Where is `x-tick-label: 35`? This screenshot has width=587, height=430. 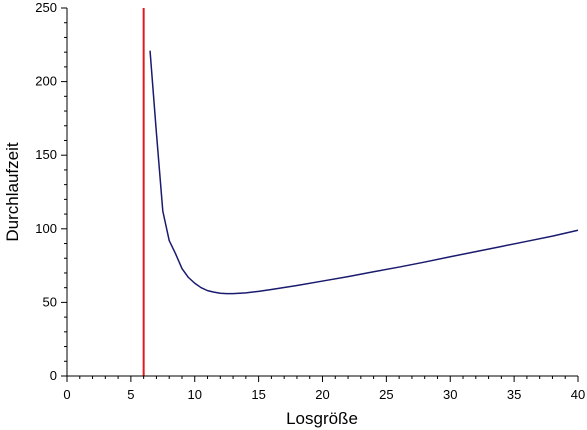
x-tick-label: 35 is located at coordinates (514, 394).